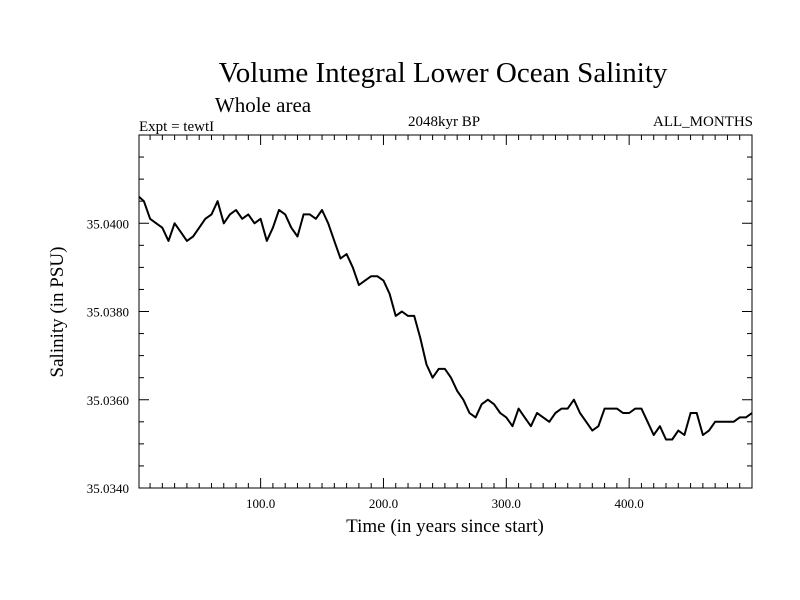 The image size is (800, 600). What do you see at coordinates (57, 312) in the screenshot?
I see `y-axis-label: Salinity (in PSU)` at bounding box center [57, 312].